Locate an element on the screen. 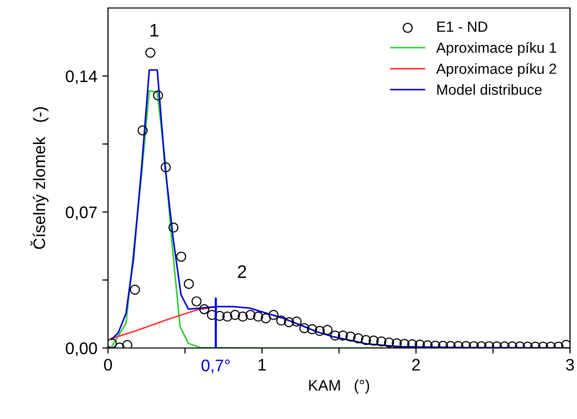 The width and height of the screenshot is (577, 419). y-axis-title: Číselný zlomek (-) is located at coordinates (39, 178).